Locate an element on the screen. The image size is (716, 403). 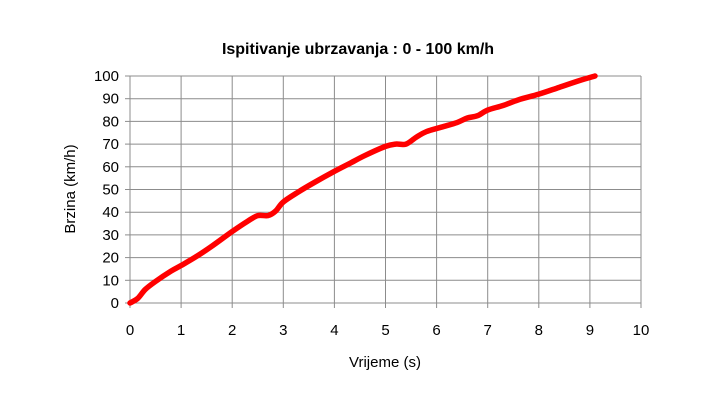
x-tick-label-10: 10 is located at coordinates (641, 330).